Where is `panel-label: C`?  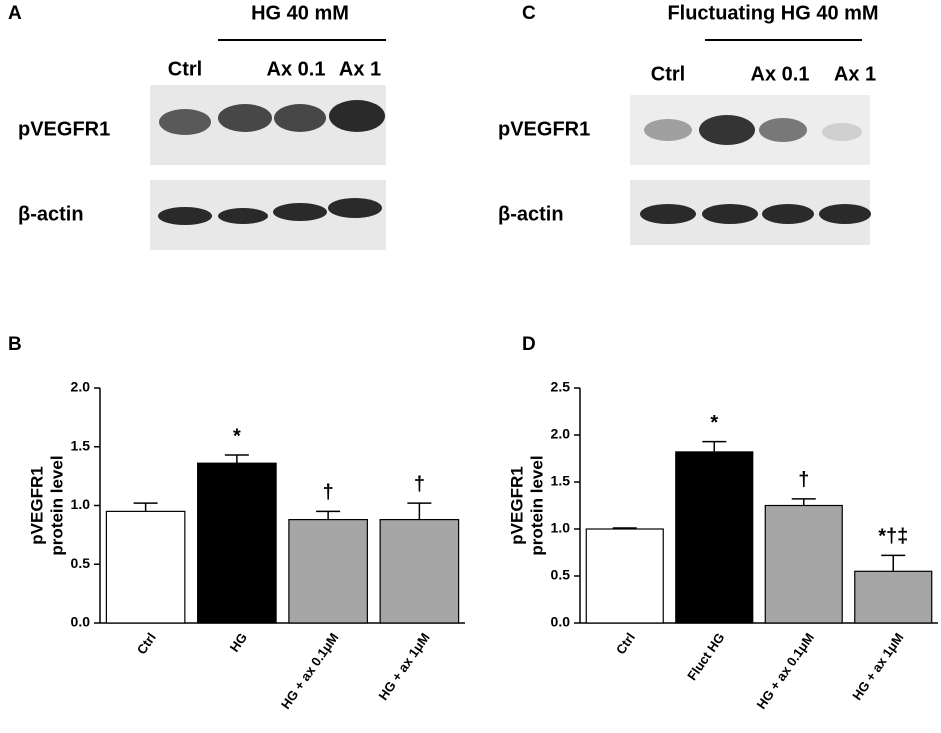
panel-label: C is located at coordinates (529, 13).